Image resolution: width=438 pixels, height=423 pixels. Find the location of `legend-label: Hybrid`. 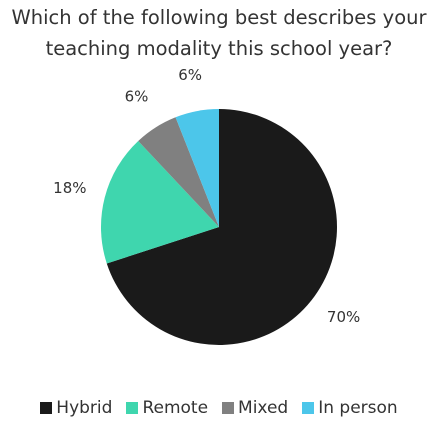

legend-label: Hybrid is located at coordinates (84, 408).